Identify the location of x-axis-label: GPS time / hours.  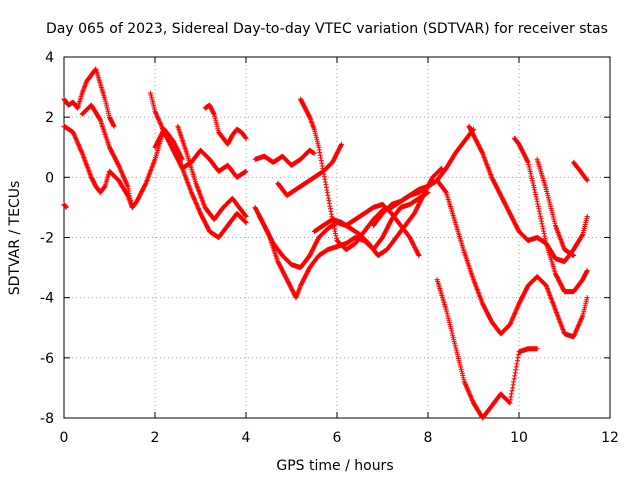
(334, 466).